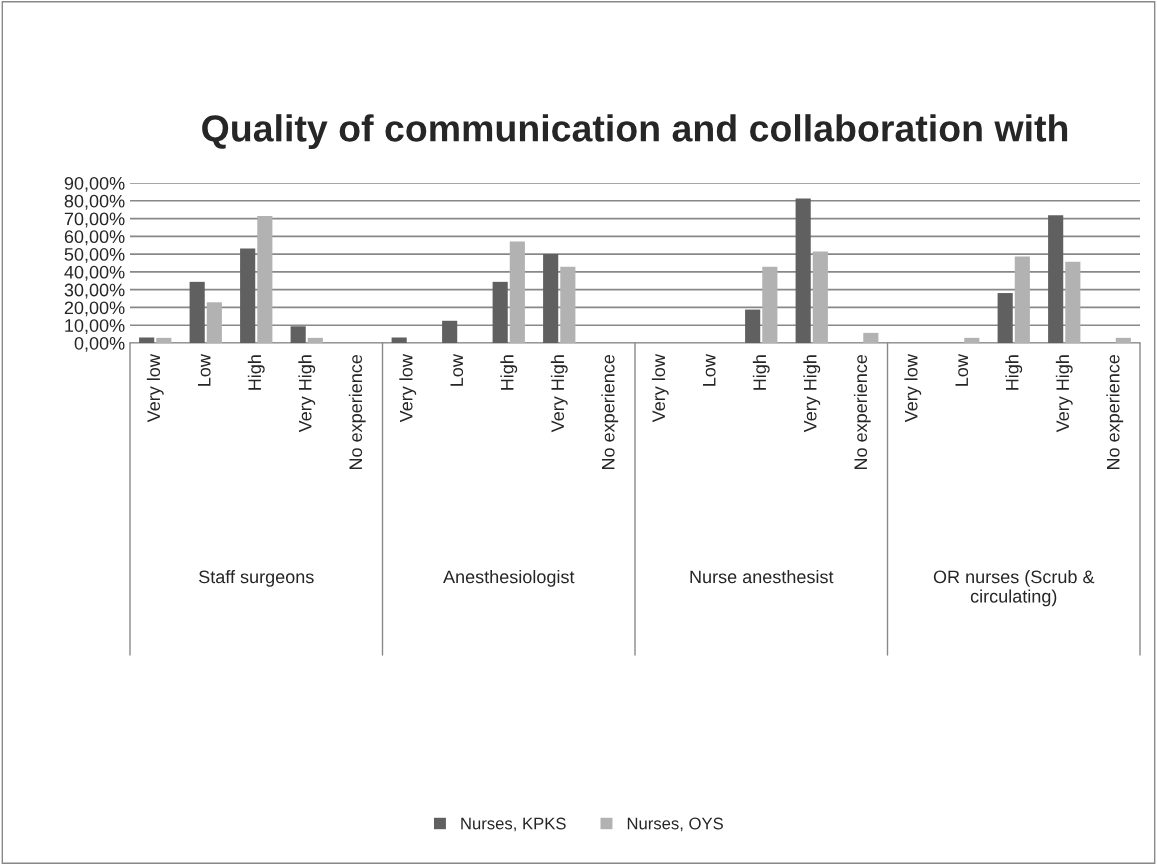  I want to click on chart-title: Quality of communication and collaboration with, so click(635, 132).